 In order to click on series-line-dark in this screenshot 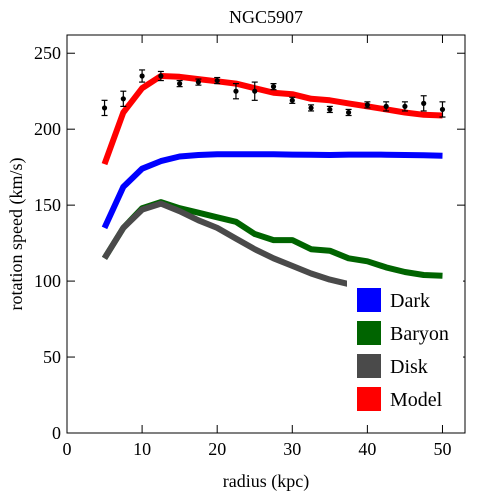, I will do `click(272, 190)`.